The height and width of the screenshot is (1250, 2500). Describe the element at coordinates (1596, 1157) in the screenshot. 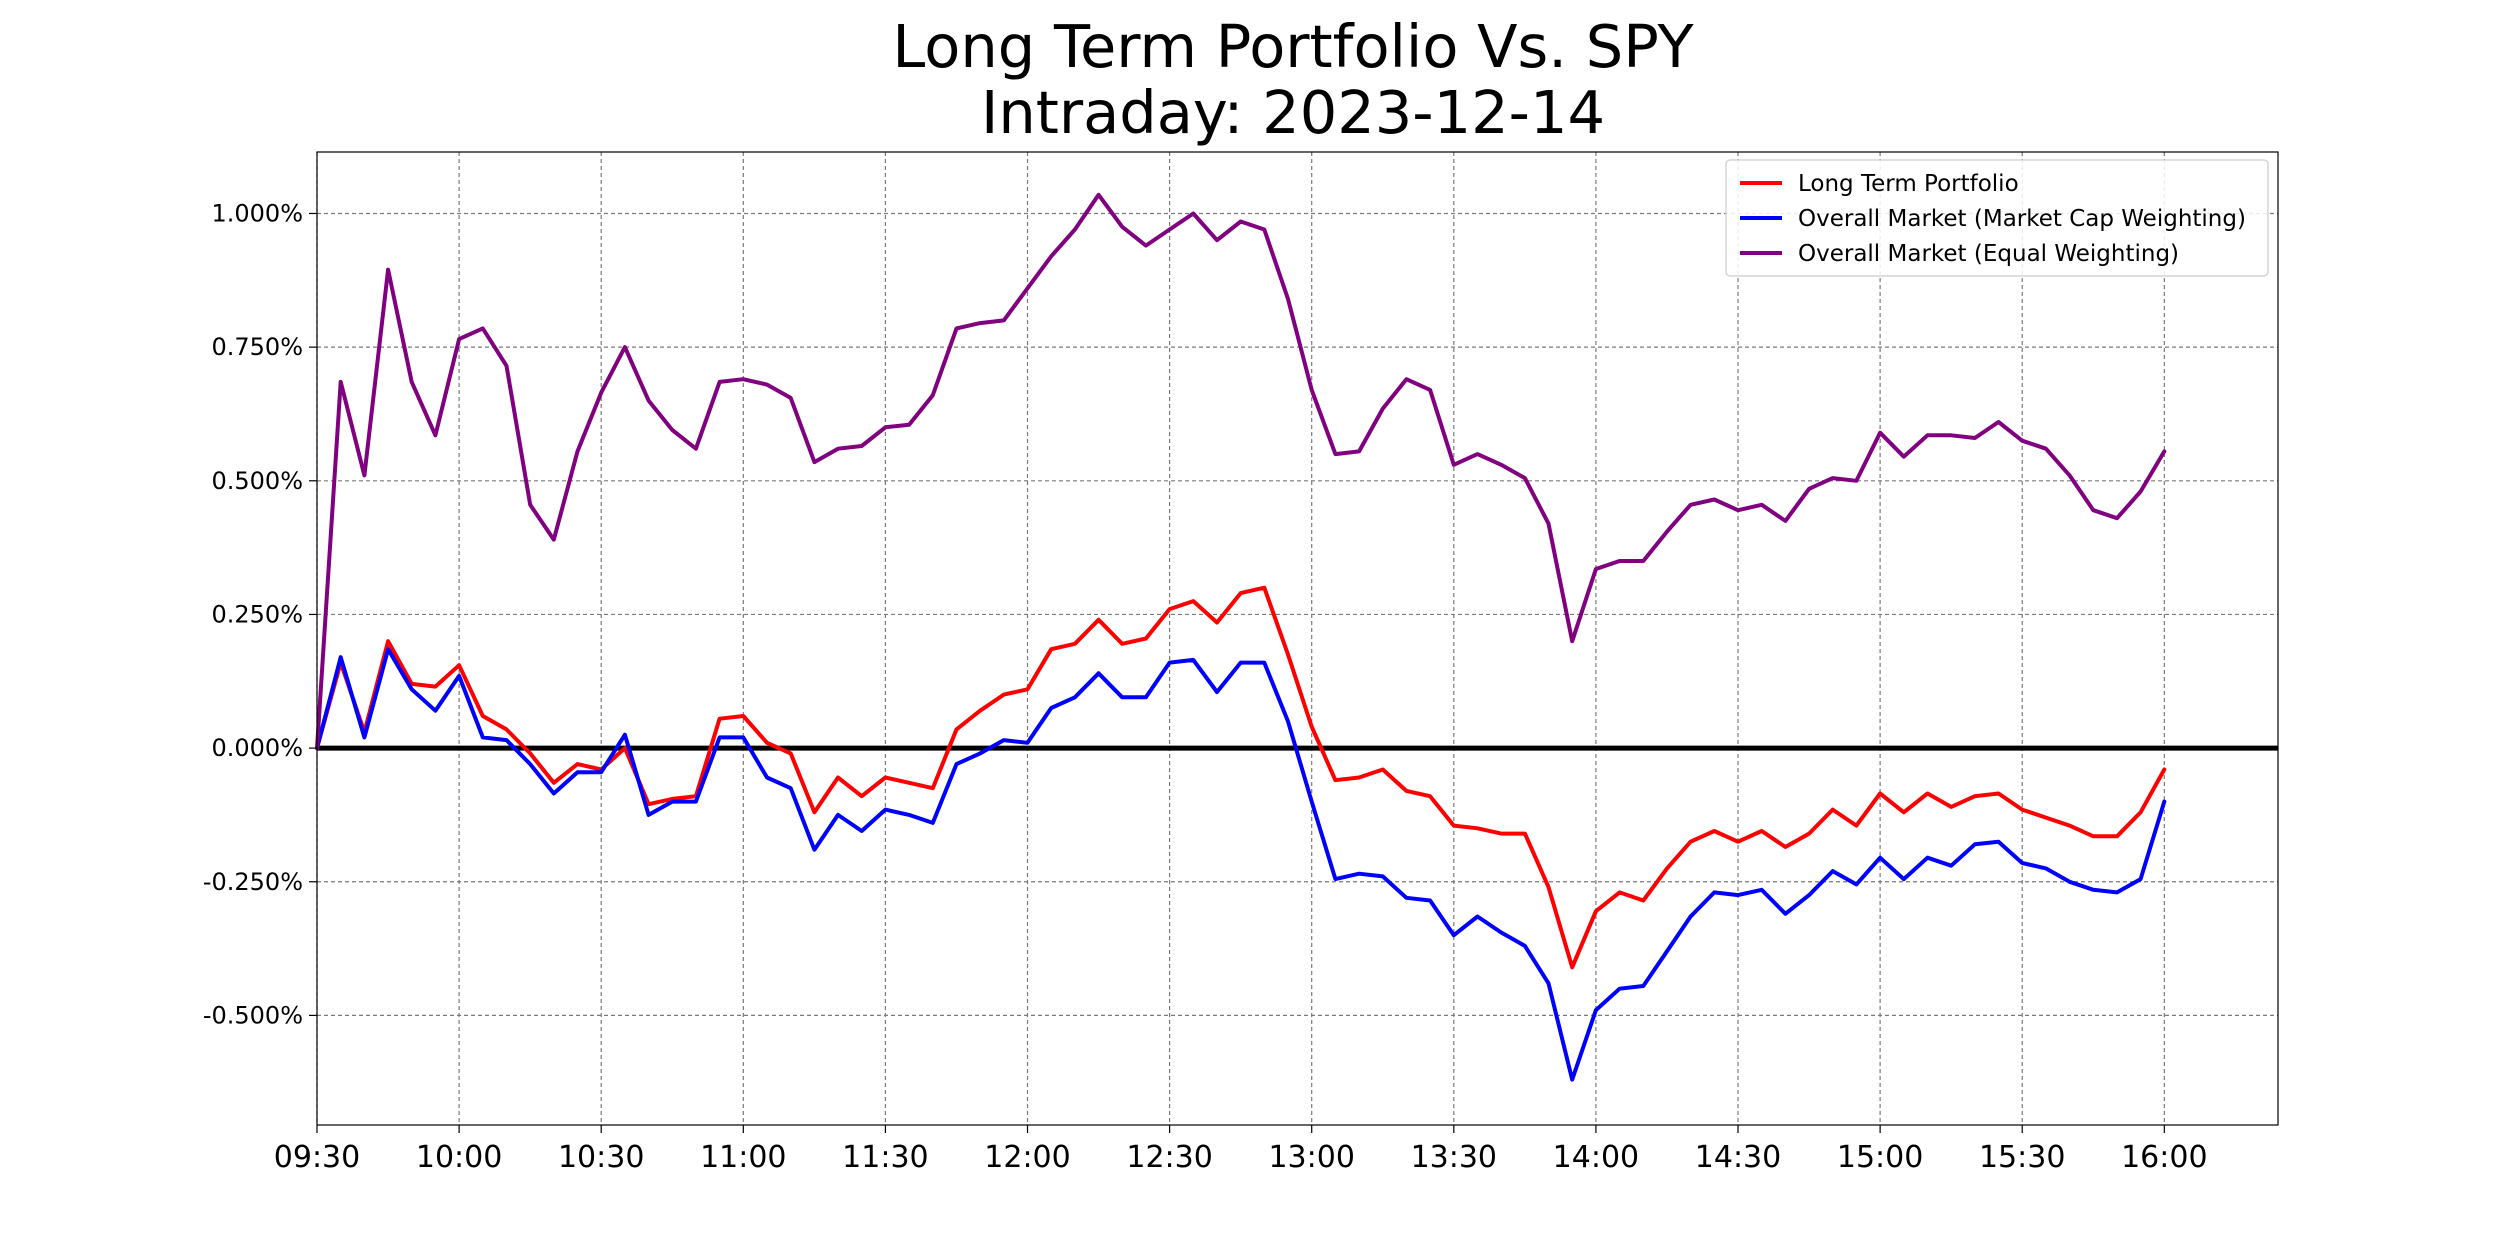

I see `x-tick-label: 14:00` at that location.